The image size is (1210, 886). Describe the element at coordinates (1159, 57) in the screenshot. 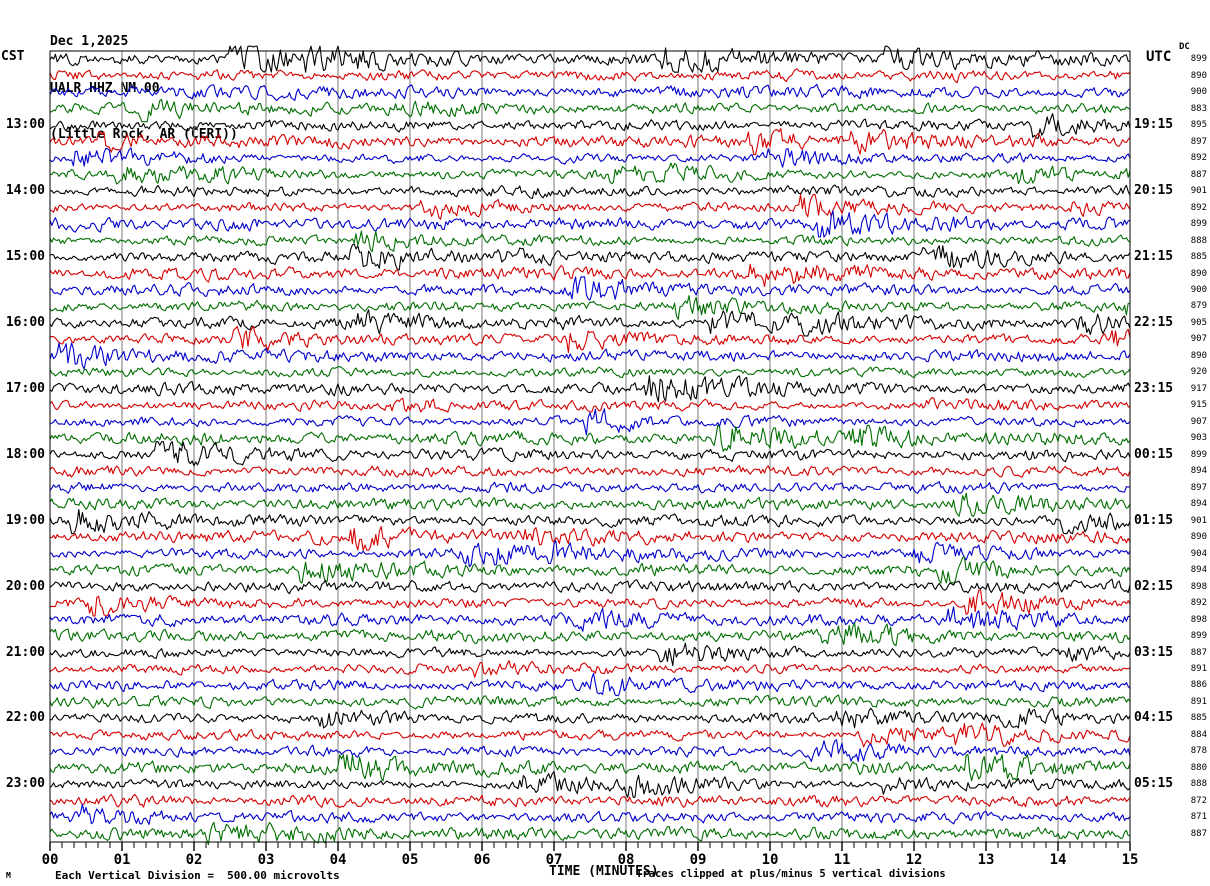

I see `right-timezone-label: UTC` at that location.